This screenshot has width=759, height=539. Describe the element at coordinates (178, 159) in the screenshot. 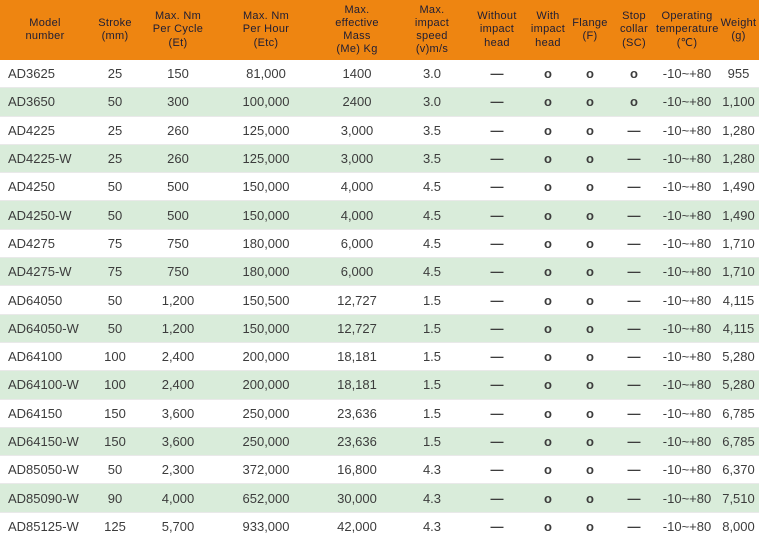

I see `cell-cycle: 260` at that location.